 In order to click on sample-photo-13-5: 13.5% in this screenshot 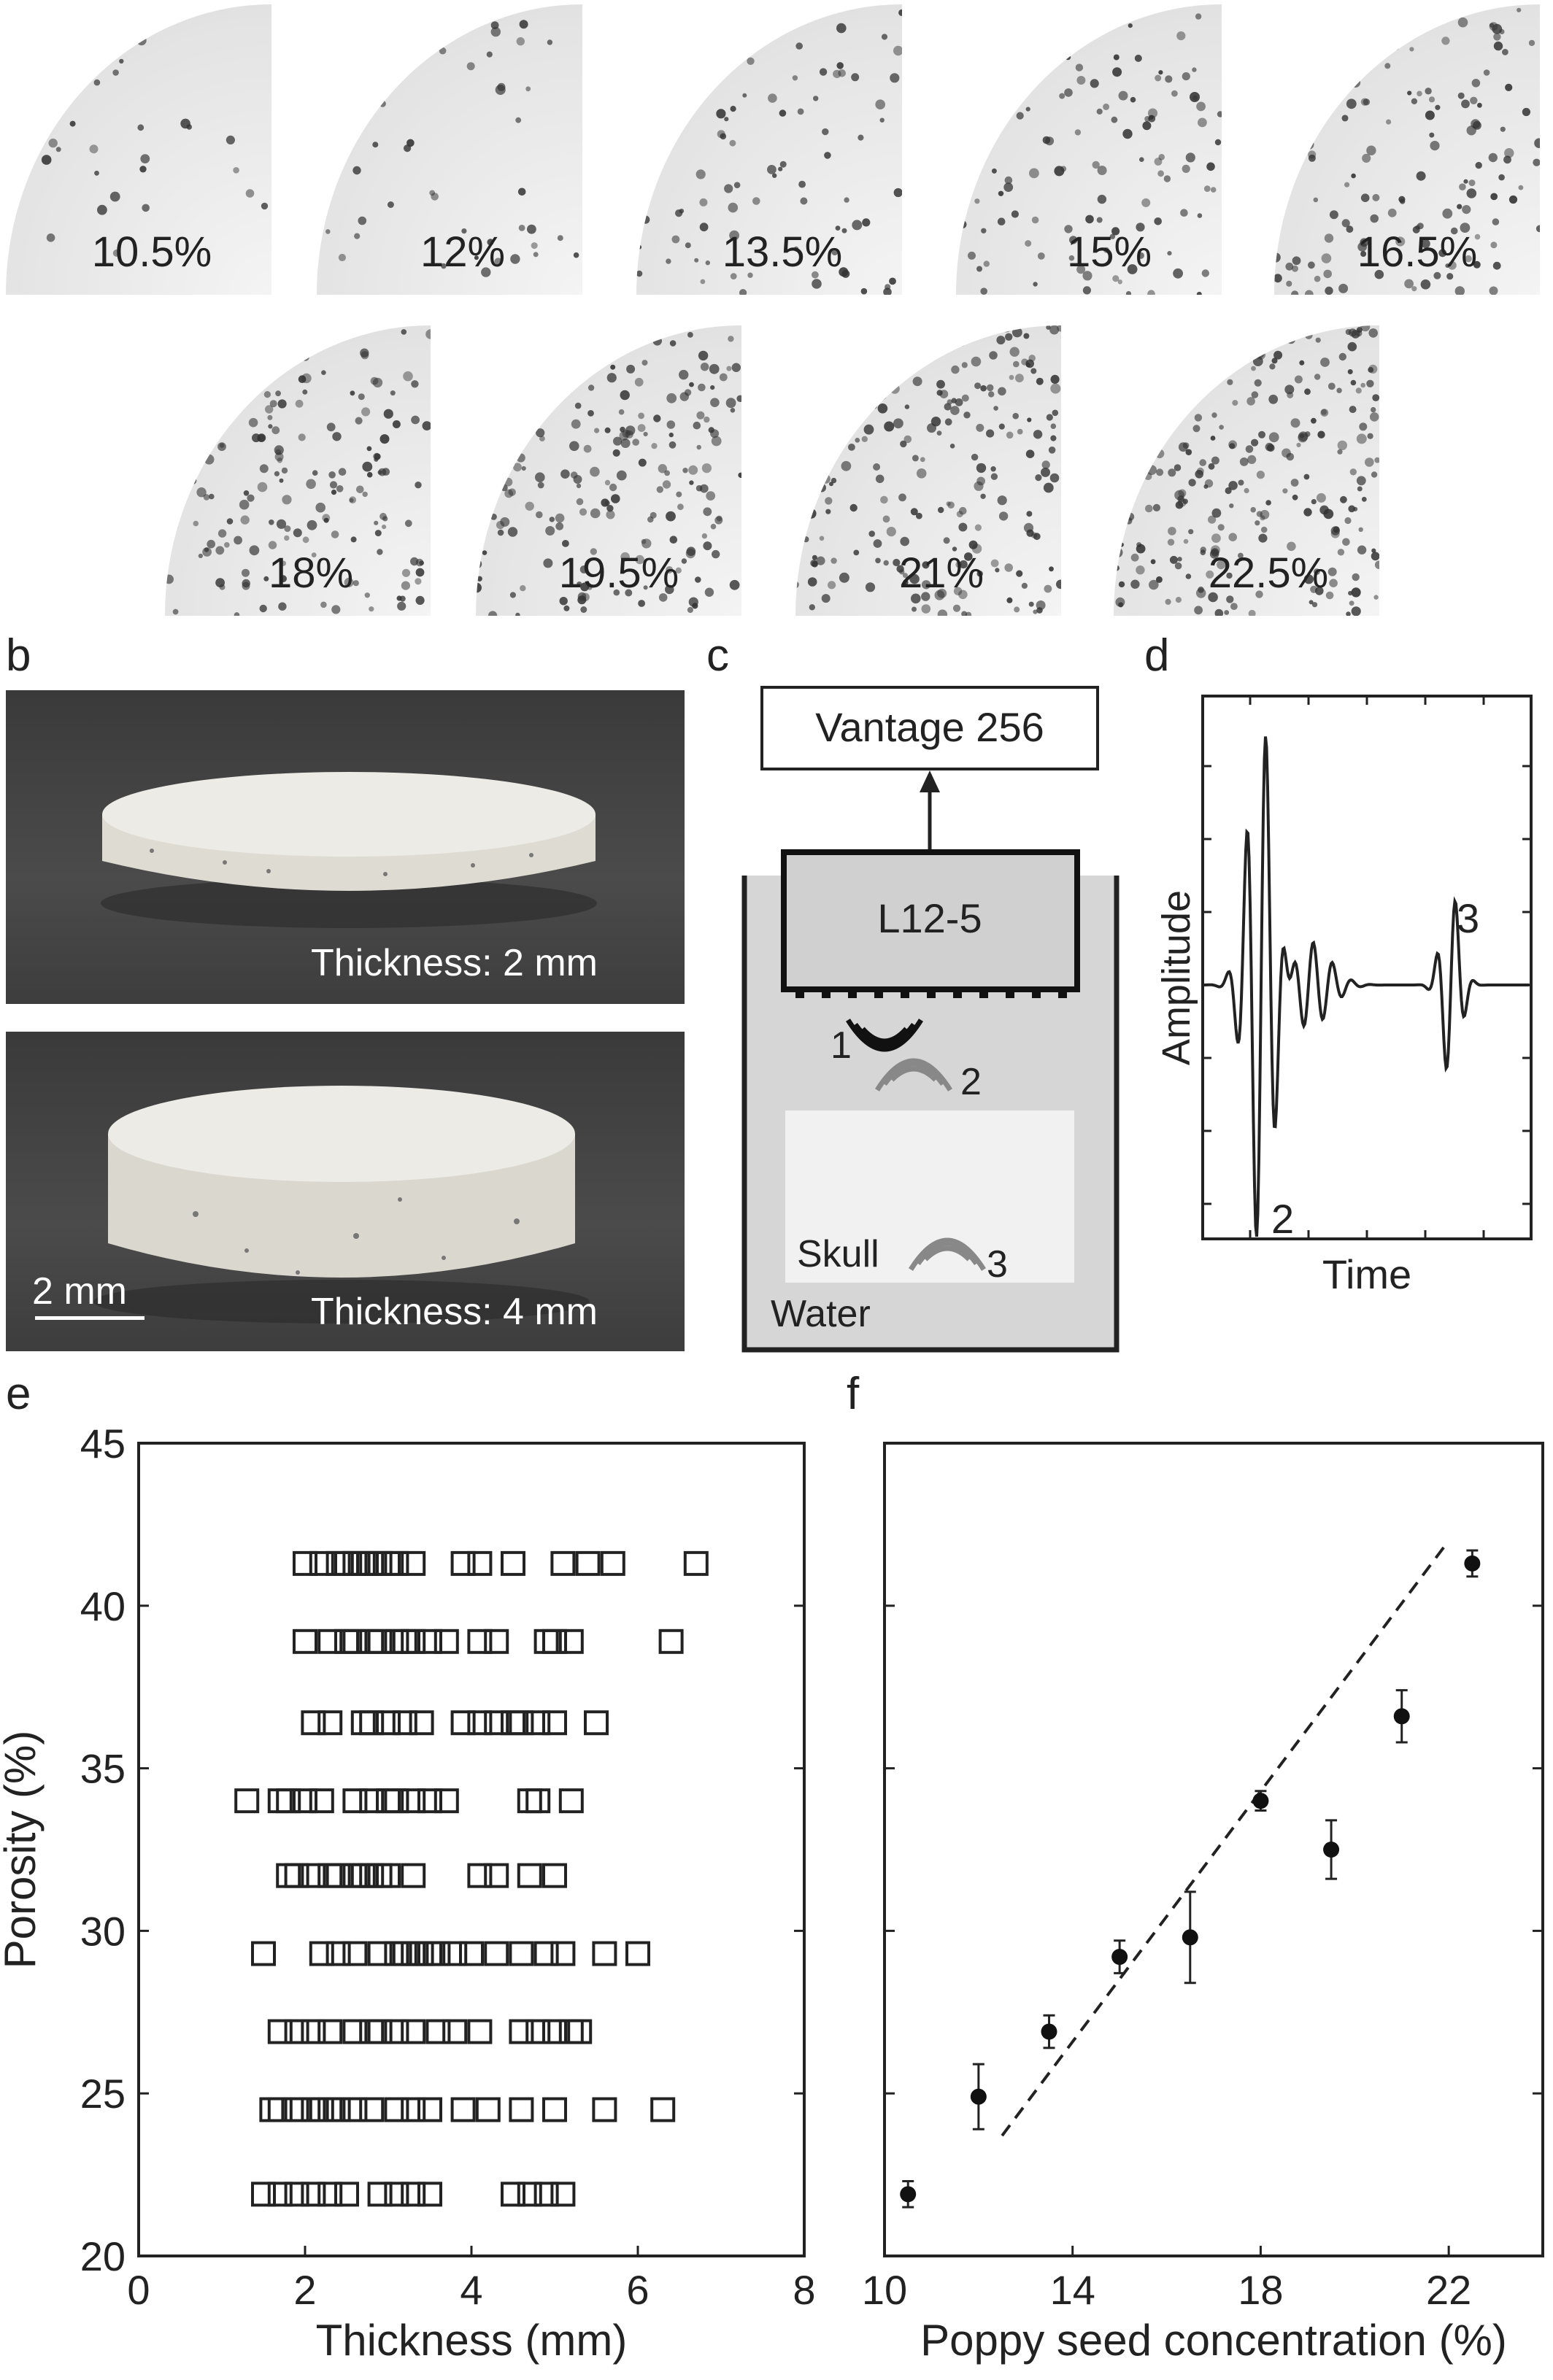, I will do `click(769, 149)`.